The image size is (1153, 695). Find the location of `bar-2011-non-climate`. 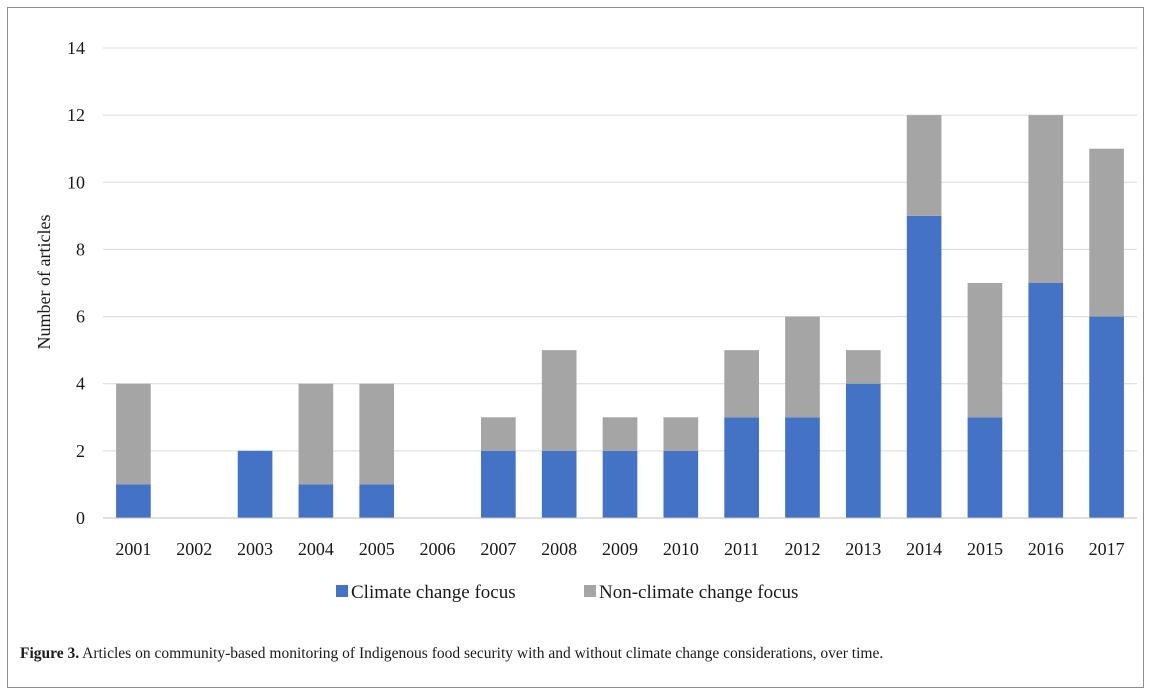

bar-2011-non-climate is located at coordinates (741, 384).